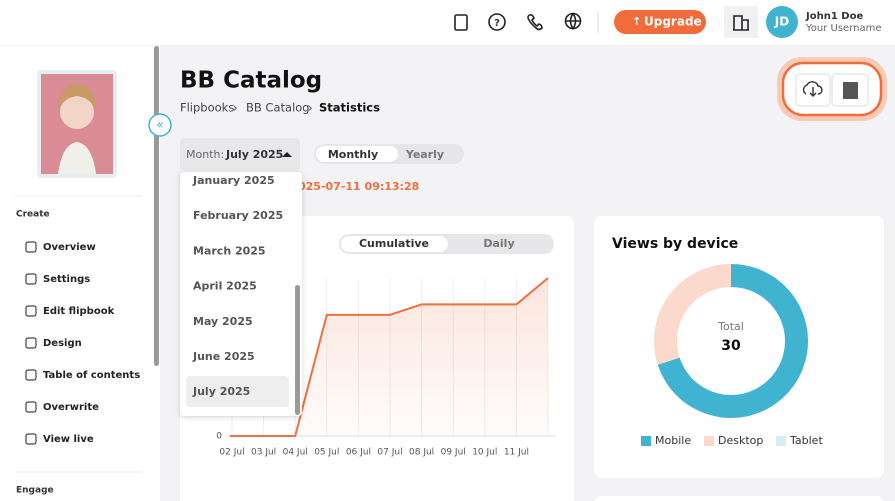 The width and height of the screenshot is (895, 501). What do you see at coordinates (66, 279) in the screenshot?
I see `nav-item: Settings` at bounding box center [66, 279].